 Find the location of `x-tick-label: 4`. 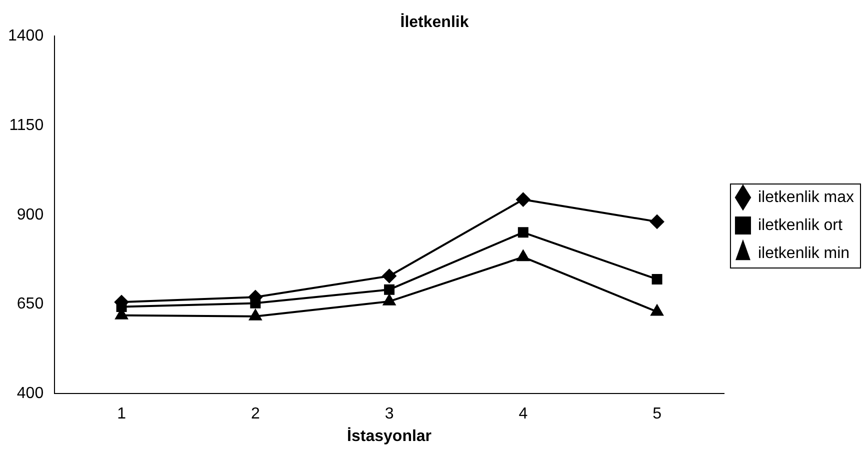

x-tick-label: 4 is located at coordinates (523, 414).